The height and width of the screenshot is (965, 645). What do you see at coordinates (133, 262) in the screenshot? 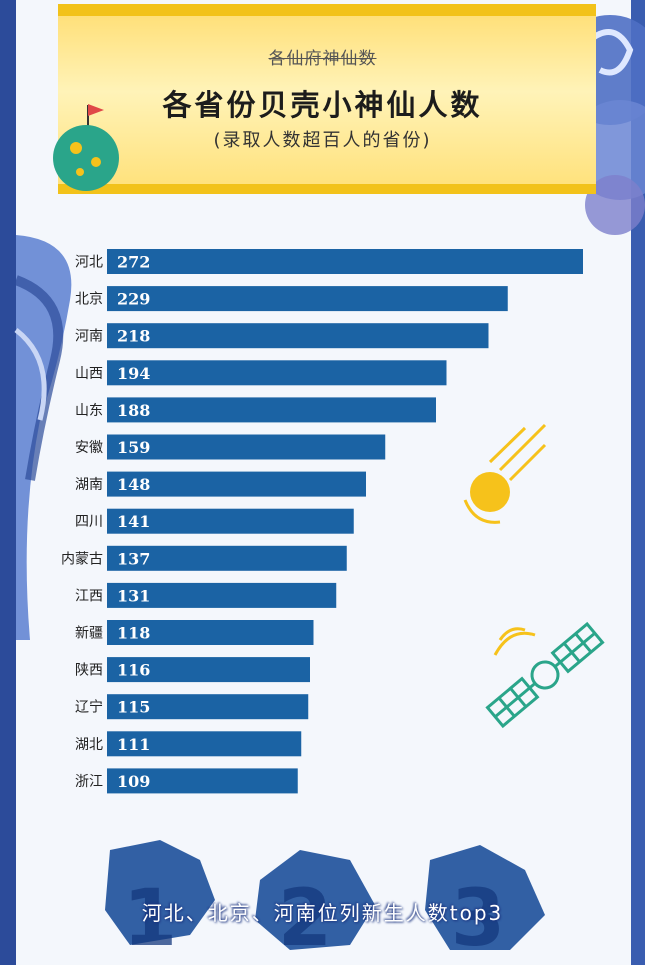
I see `bar-value-label: 272` at bounding box center [133, 262].